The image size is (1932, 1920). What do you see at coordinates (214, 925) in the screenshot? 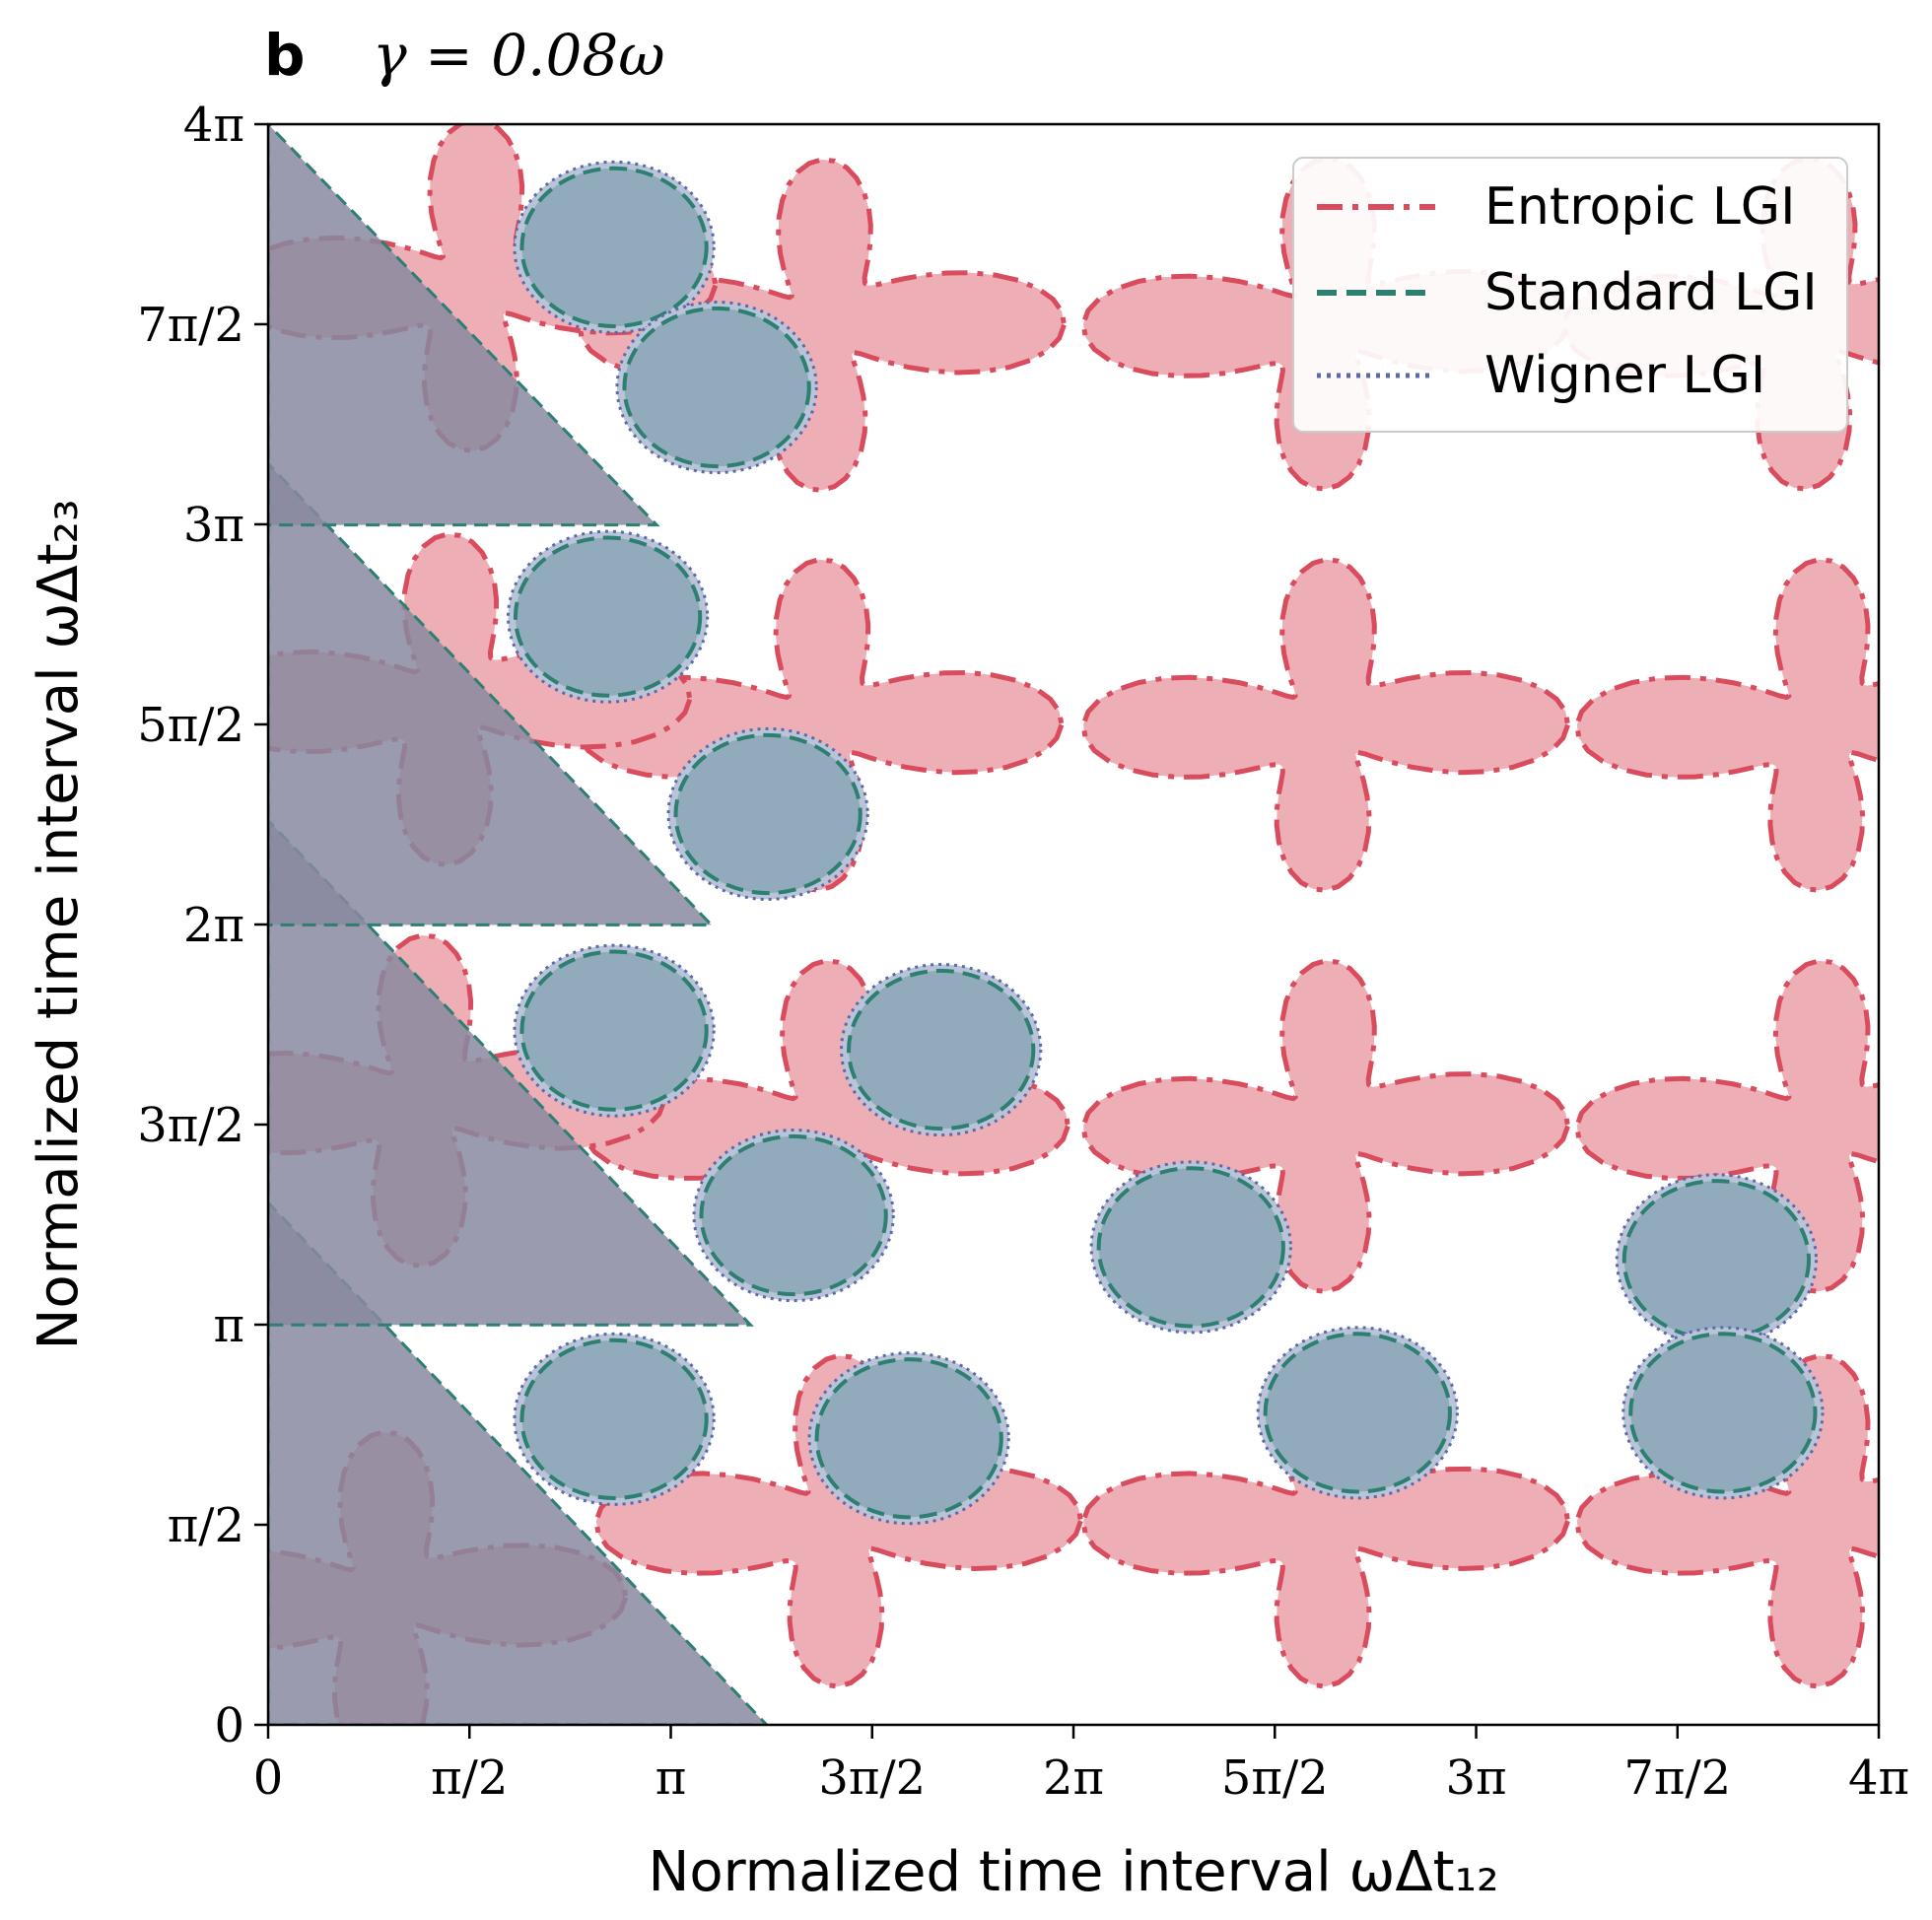
I see `y-tick-label-4: 2π` at bounding box center [214, 925].